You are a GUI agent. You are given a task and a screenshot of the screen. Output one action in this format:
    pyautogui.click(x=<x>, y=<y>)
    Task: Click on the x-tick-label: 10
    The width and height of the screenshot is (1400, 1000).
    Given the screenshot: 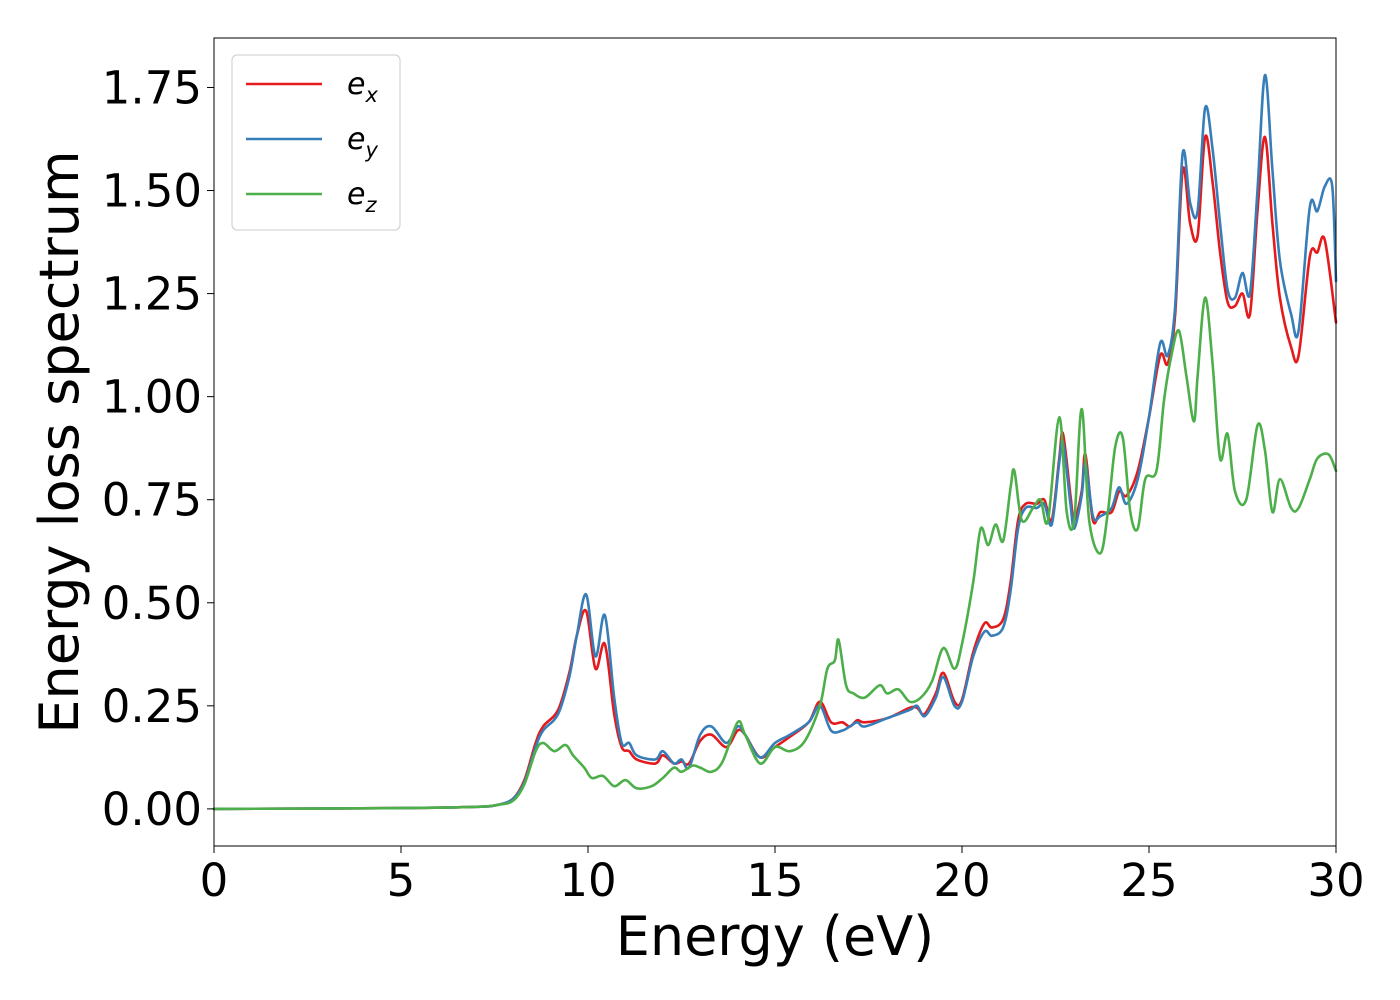 What is the action you would take?
    pyautogui.click(x=587, y=880)
    